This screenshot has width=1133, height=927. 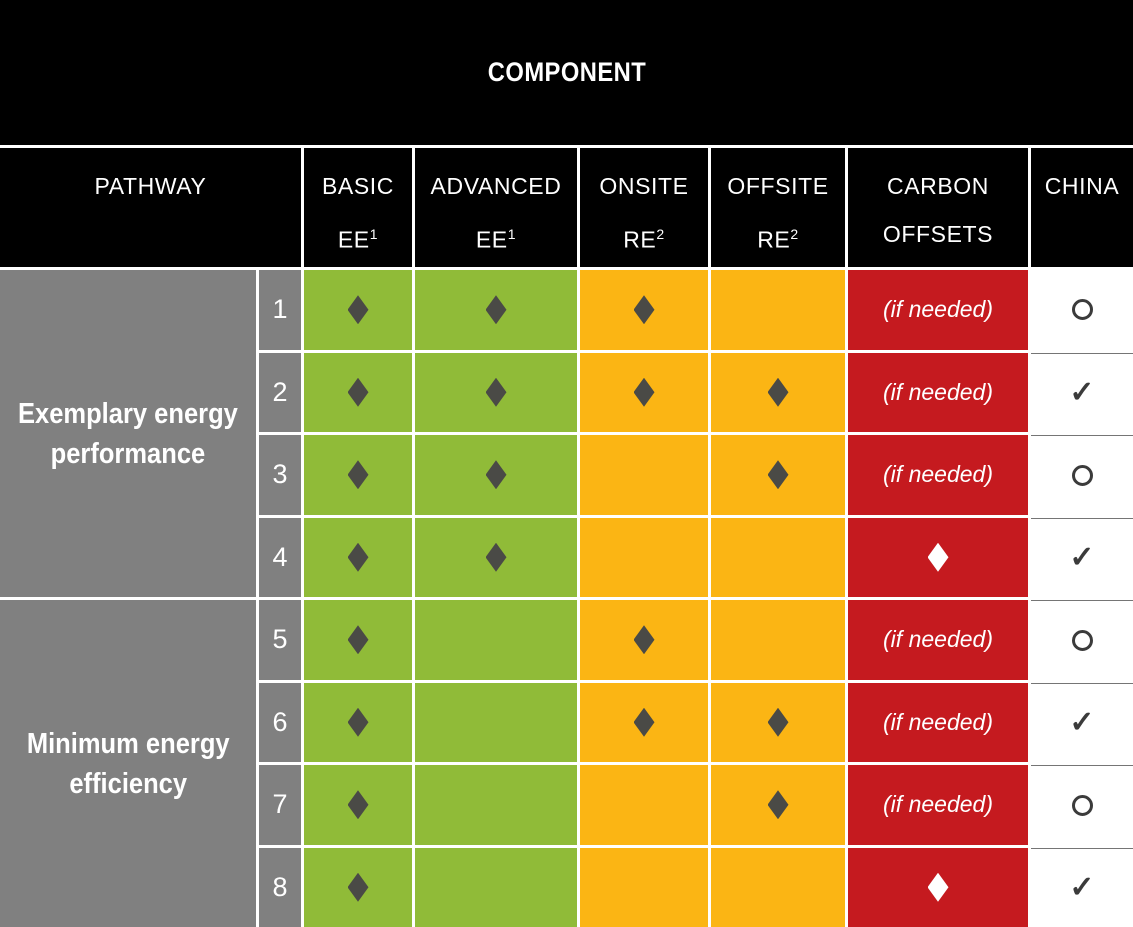 I want to click on pathway-number: 6, so click(x=280, y=722).